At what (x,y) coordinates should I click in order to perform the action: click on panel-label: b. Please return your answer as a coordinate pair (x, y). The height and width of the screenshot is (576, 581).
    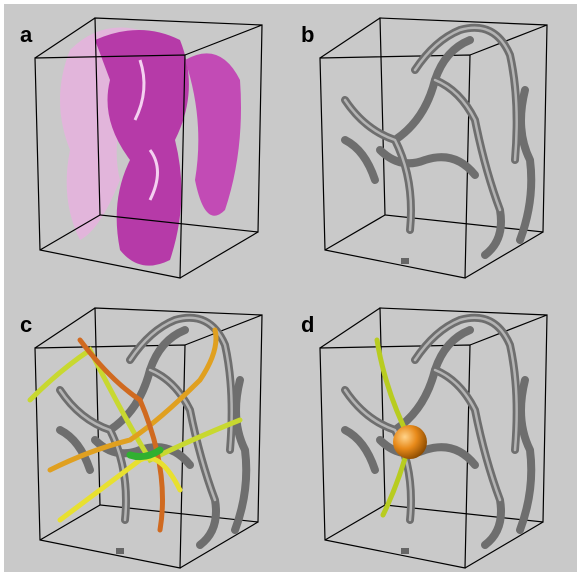
    Looking at the image, I should click on (307, 34).